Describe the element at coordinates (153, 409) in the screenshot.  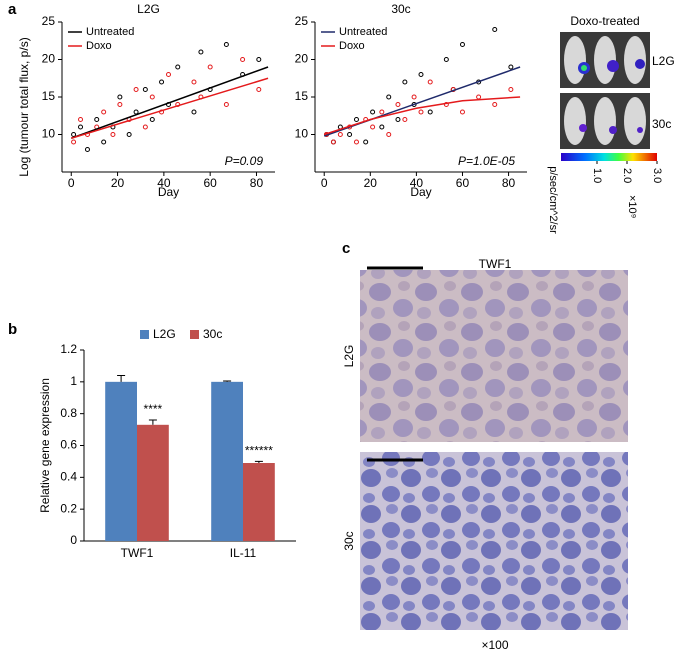
I see `significance: ****` at that location.